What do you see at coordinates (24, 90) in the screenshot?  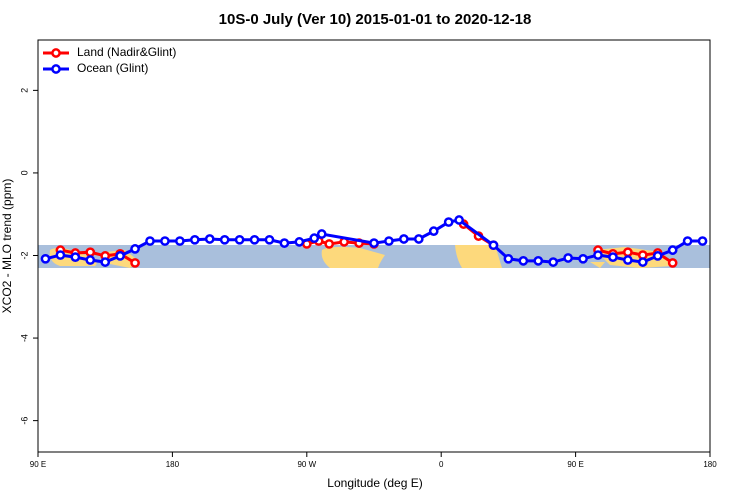 I see `y-tick-label: 2` at bounding box center [24, 90].